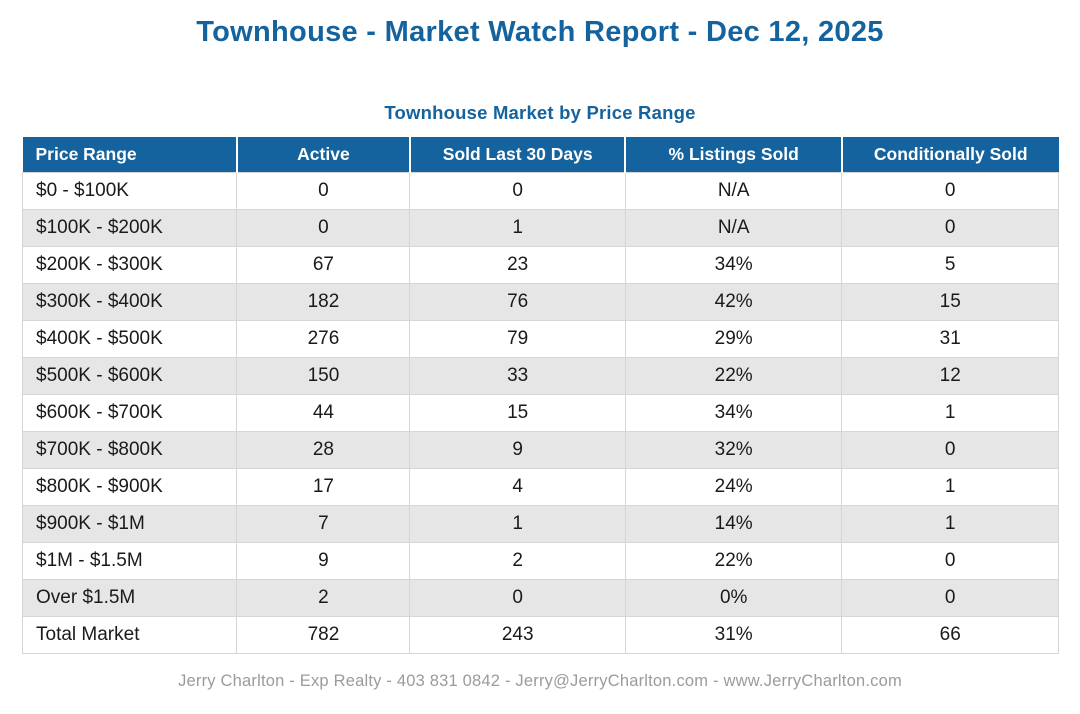 The width and height of the screenshot is (1080, 714). What do you see at coordinates (733, 635) in the screenshot?
I see `value-cell: 31%` at bounding box center [733, 635].